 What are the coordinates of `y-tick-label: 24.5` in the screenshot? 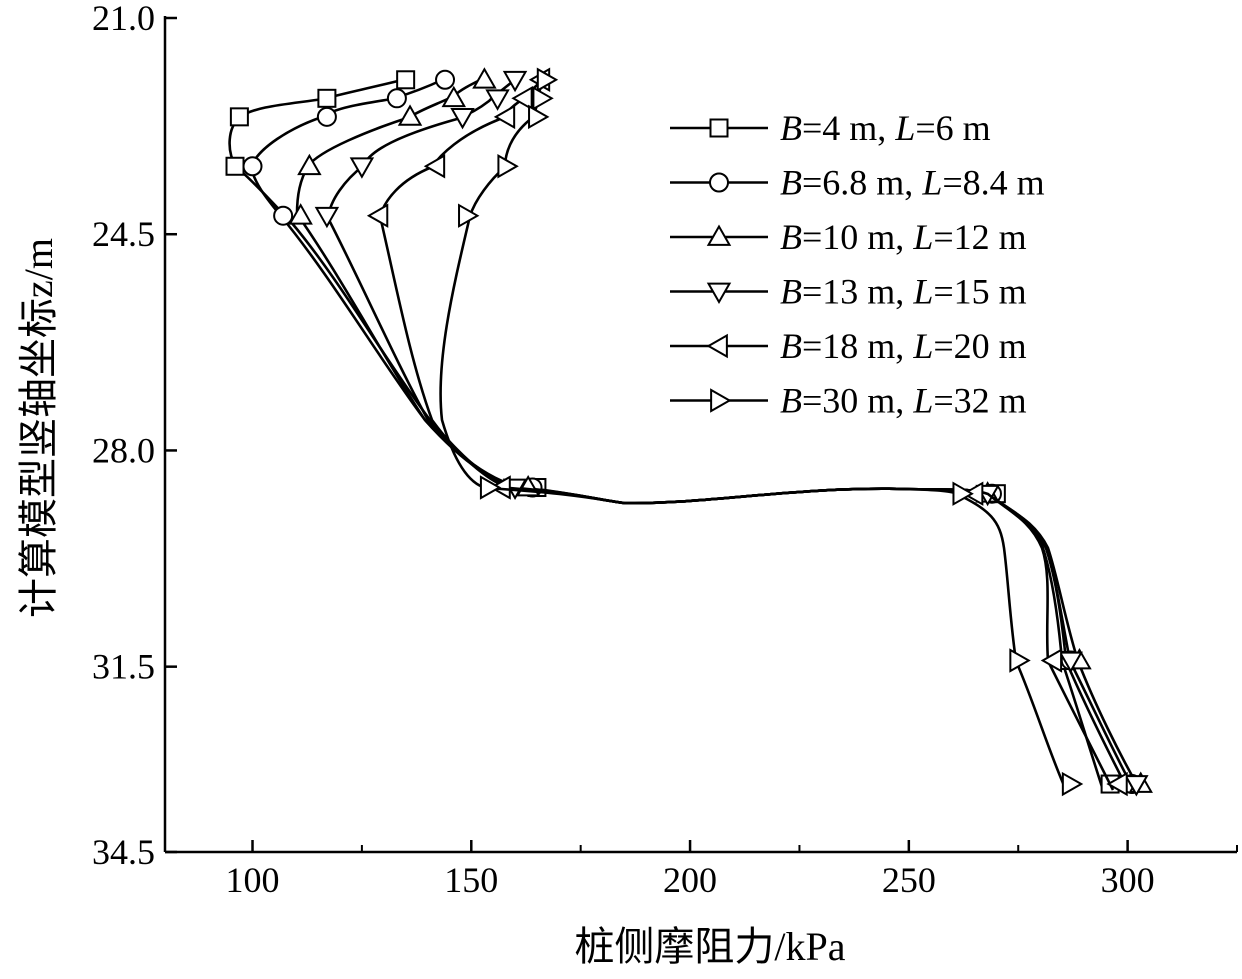 It's located at (123, 234).